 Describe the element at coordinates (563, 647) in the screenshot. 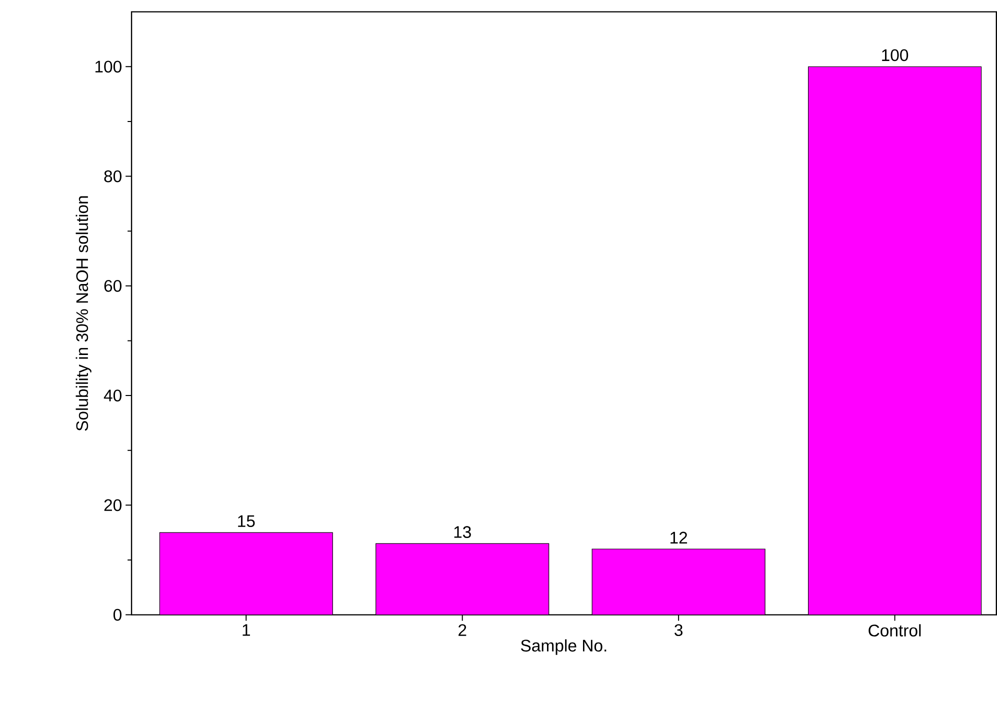

I see `x-axis-title: Sample No.` at that location.